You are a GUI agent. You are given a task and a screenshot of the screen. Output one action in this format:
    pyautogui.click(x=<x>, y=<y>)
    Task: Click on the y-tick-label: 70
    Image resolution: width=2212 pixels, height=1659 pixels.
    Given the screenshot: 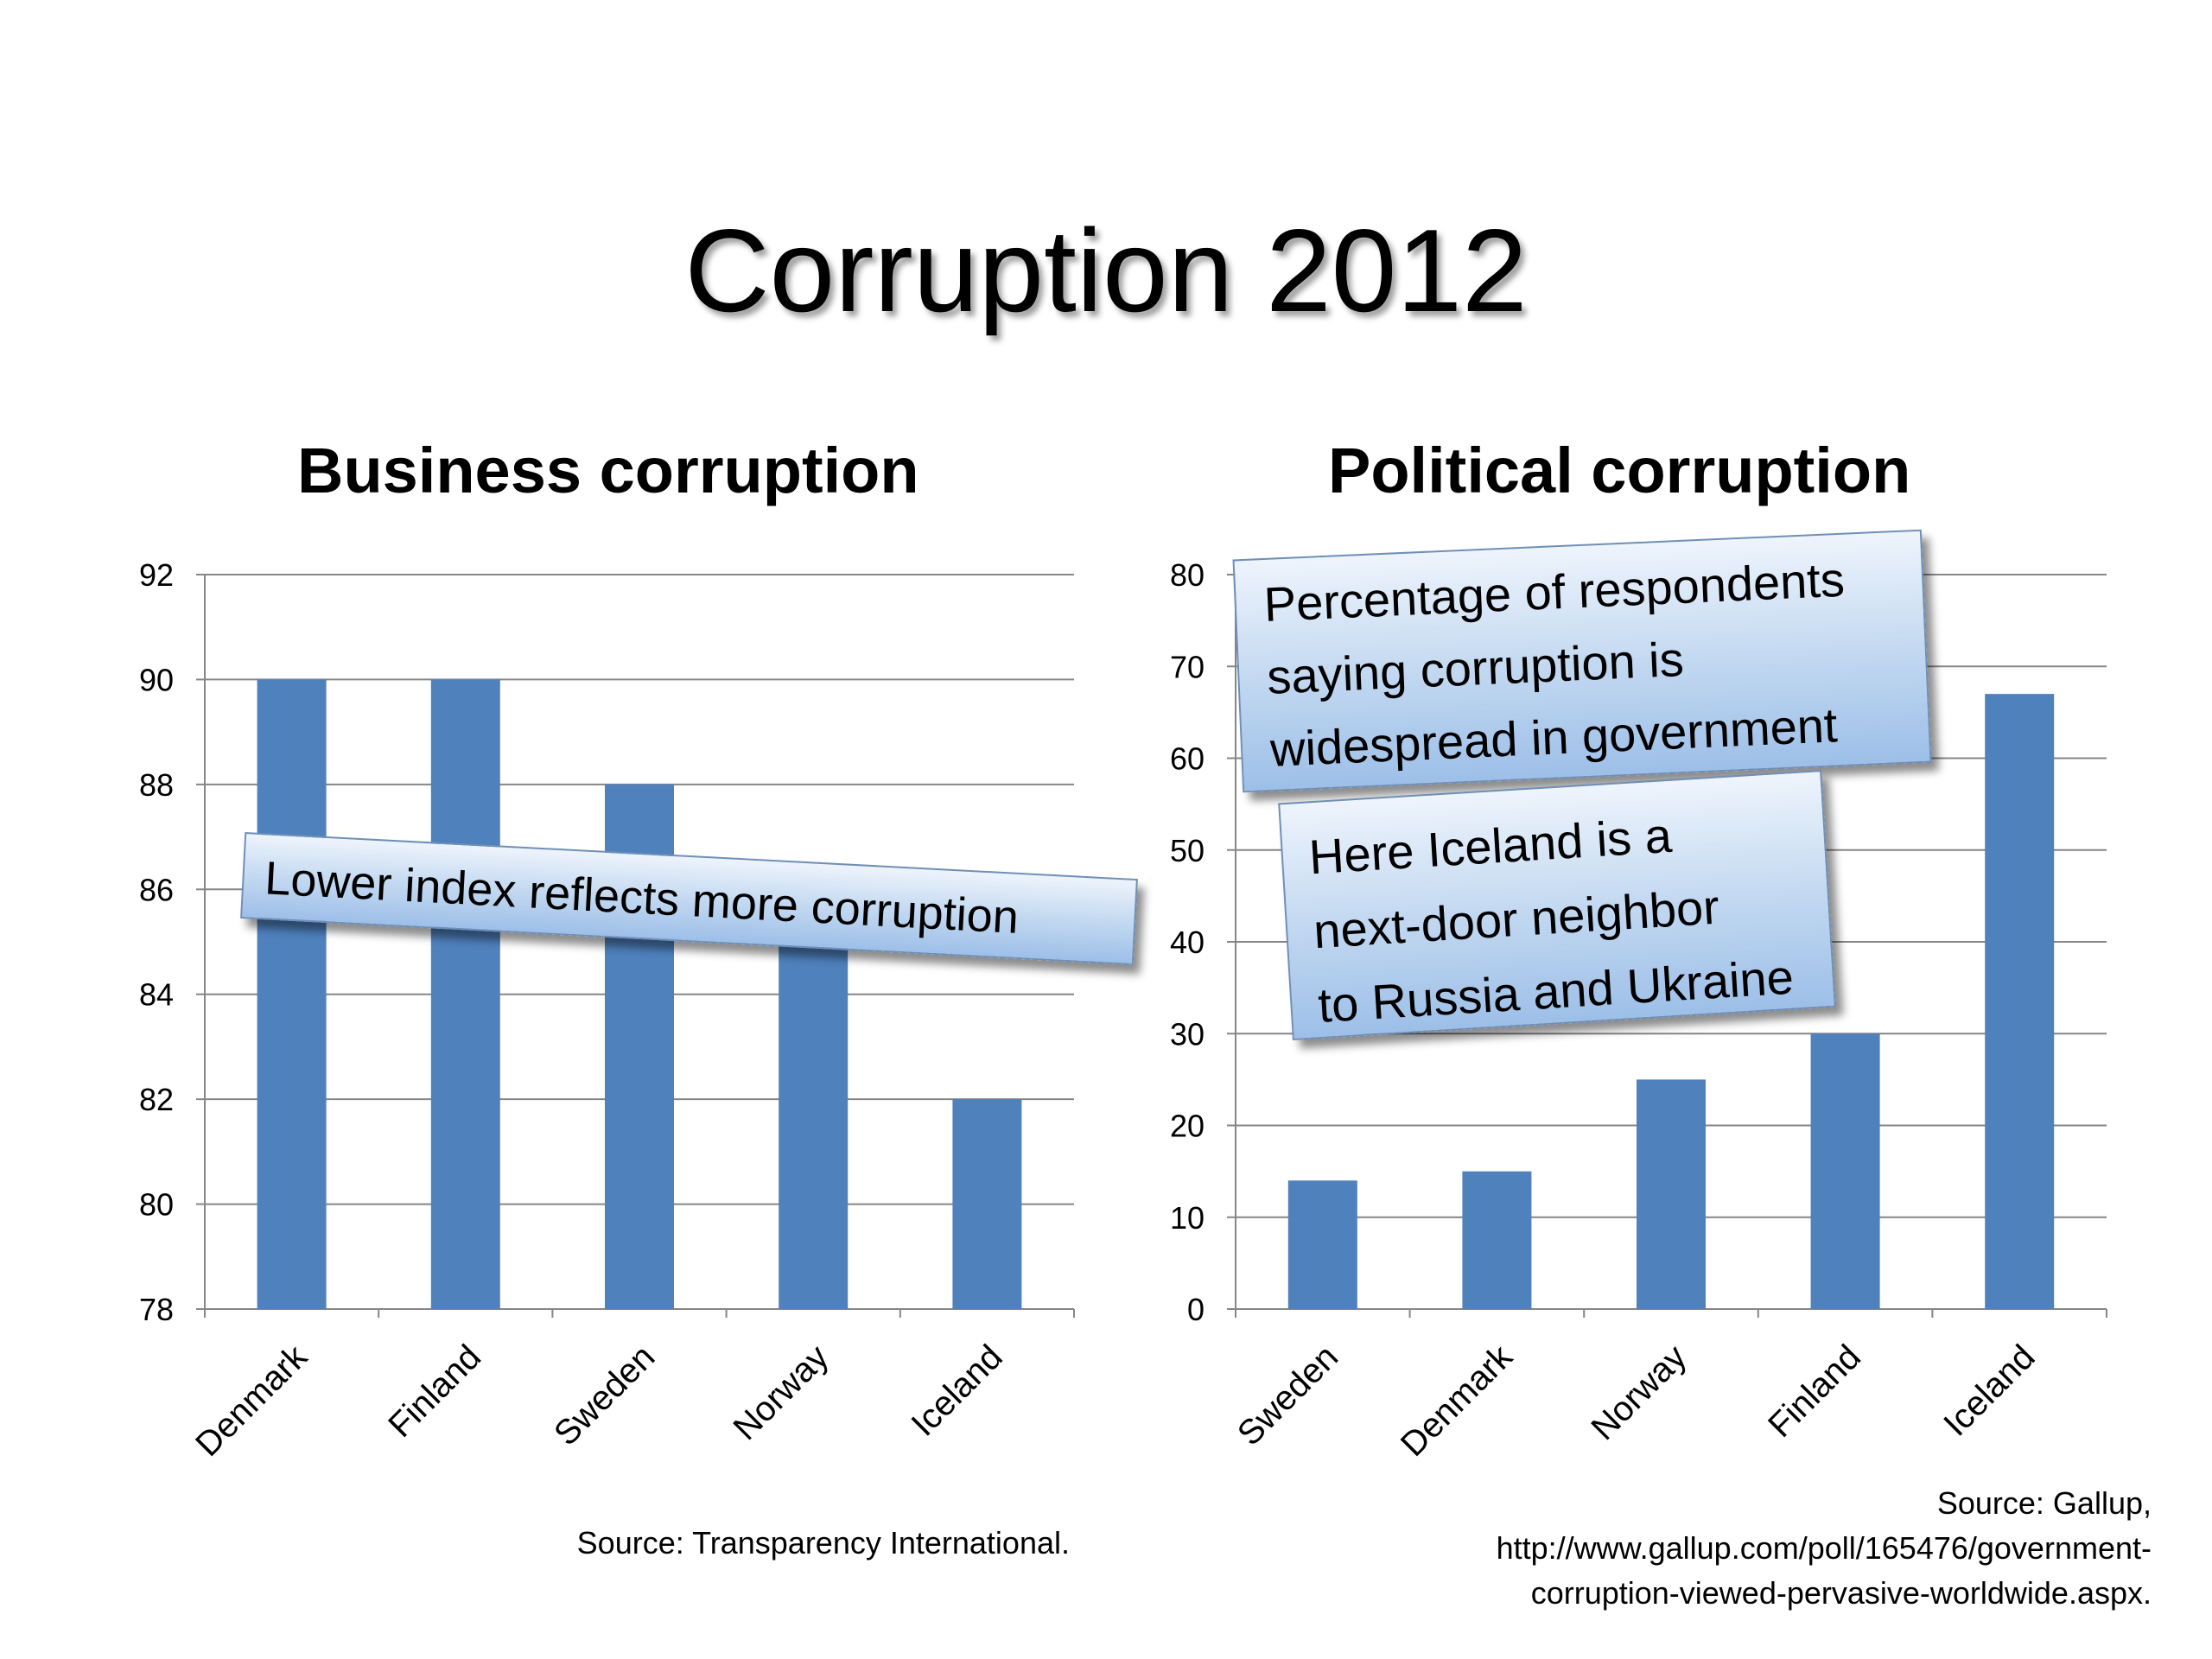 What is the action you would take?
    pyautogui.click(x=1187, y=666)
    